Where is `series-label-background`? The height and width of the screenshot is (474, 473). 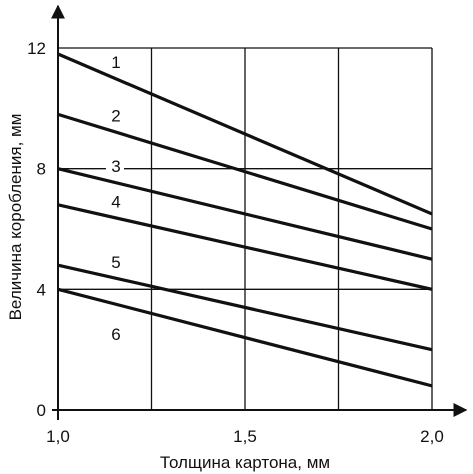
series-label-background is located at coordinates (115, 164).